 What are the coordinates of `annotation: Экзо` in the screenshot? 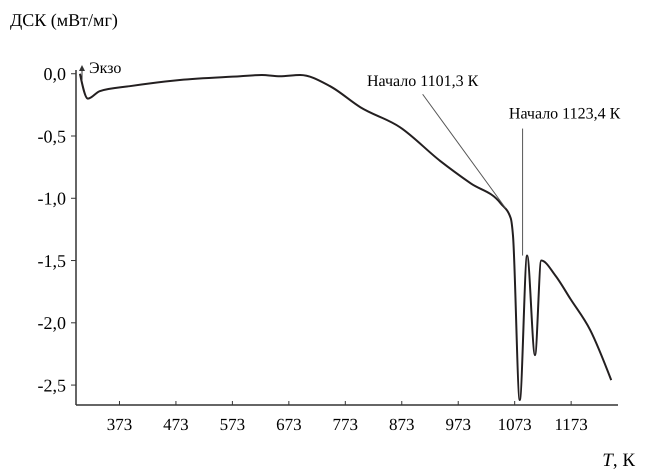 It's located at (105, 68).